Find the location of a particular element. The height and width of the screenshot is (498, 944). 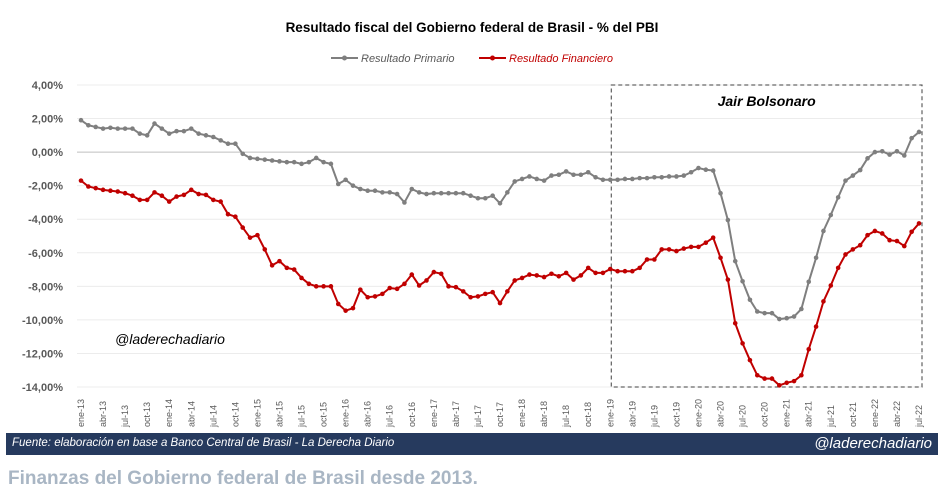

footer-handle: @laderechadiario is located at coordinates (873, 443).